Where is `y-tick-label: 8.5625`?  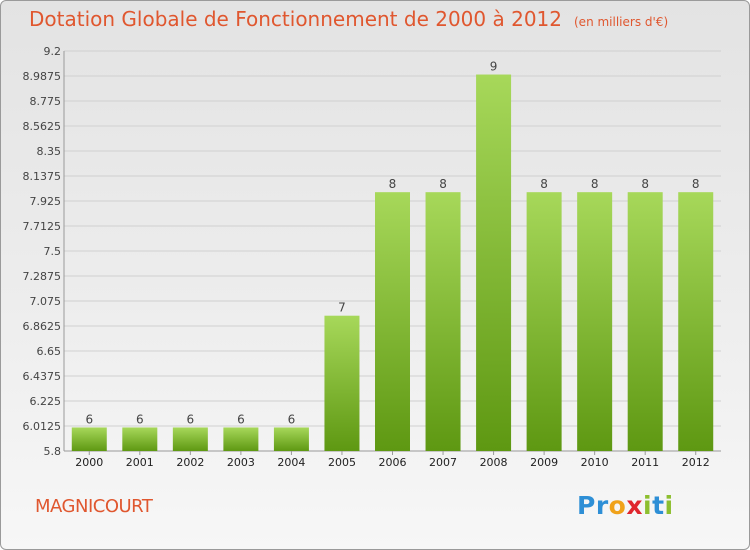 y-tick-label: 8.5625 is located at coordinates (42, 126).